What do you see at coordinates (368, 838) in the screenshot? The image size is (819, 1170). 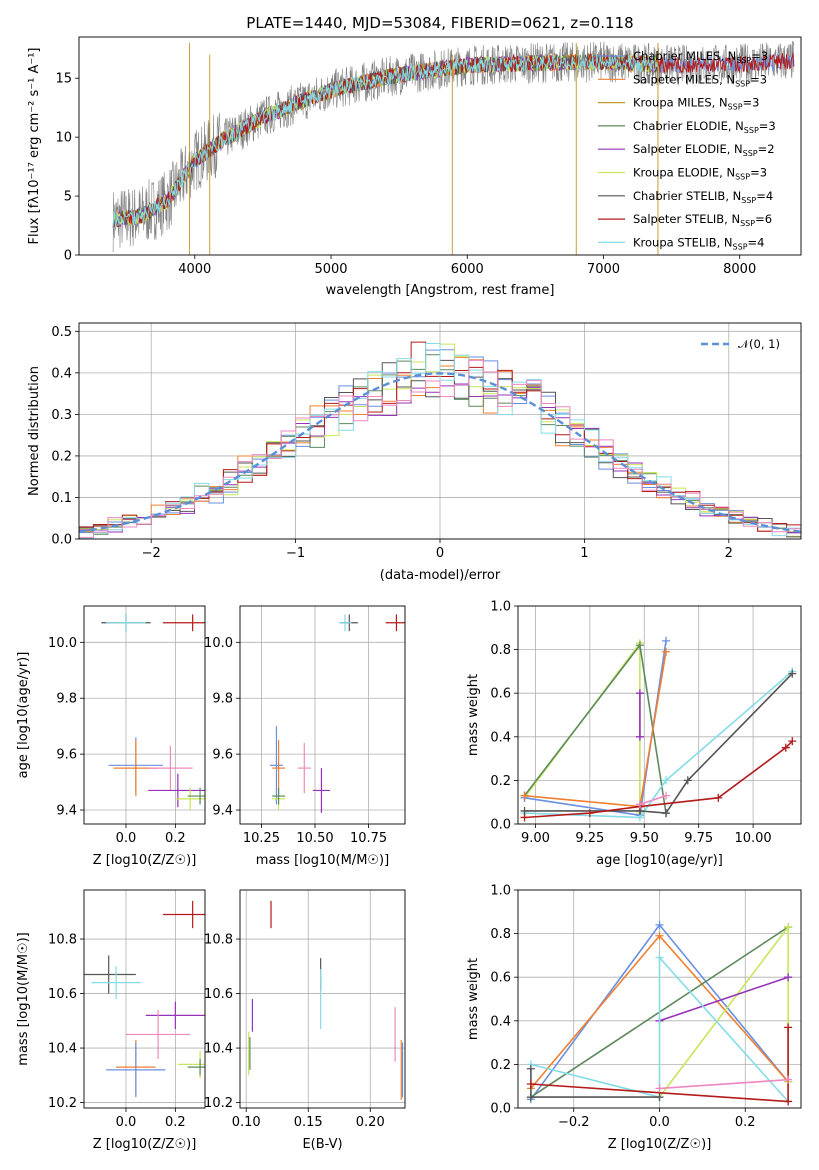 I see `x-tick-label: 10.75` at bounding box center [368, 838].